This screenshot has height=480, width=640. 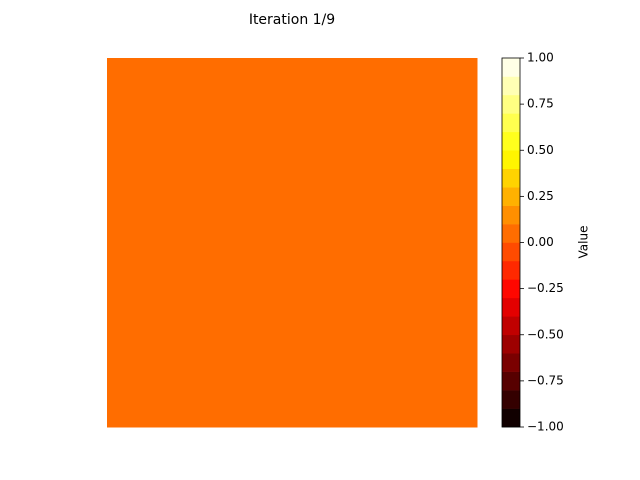 What do you see at coordinates (545, 427) in the screenshot?
I see `colorbar-tick-label: −1.00` at bounding box center [545, 427].